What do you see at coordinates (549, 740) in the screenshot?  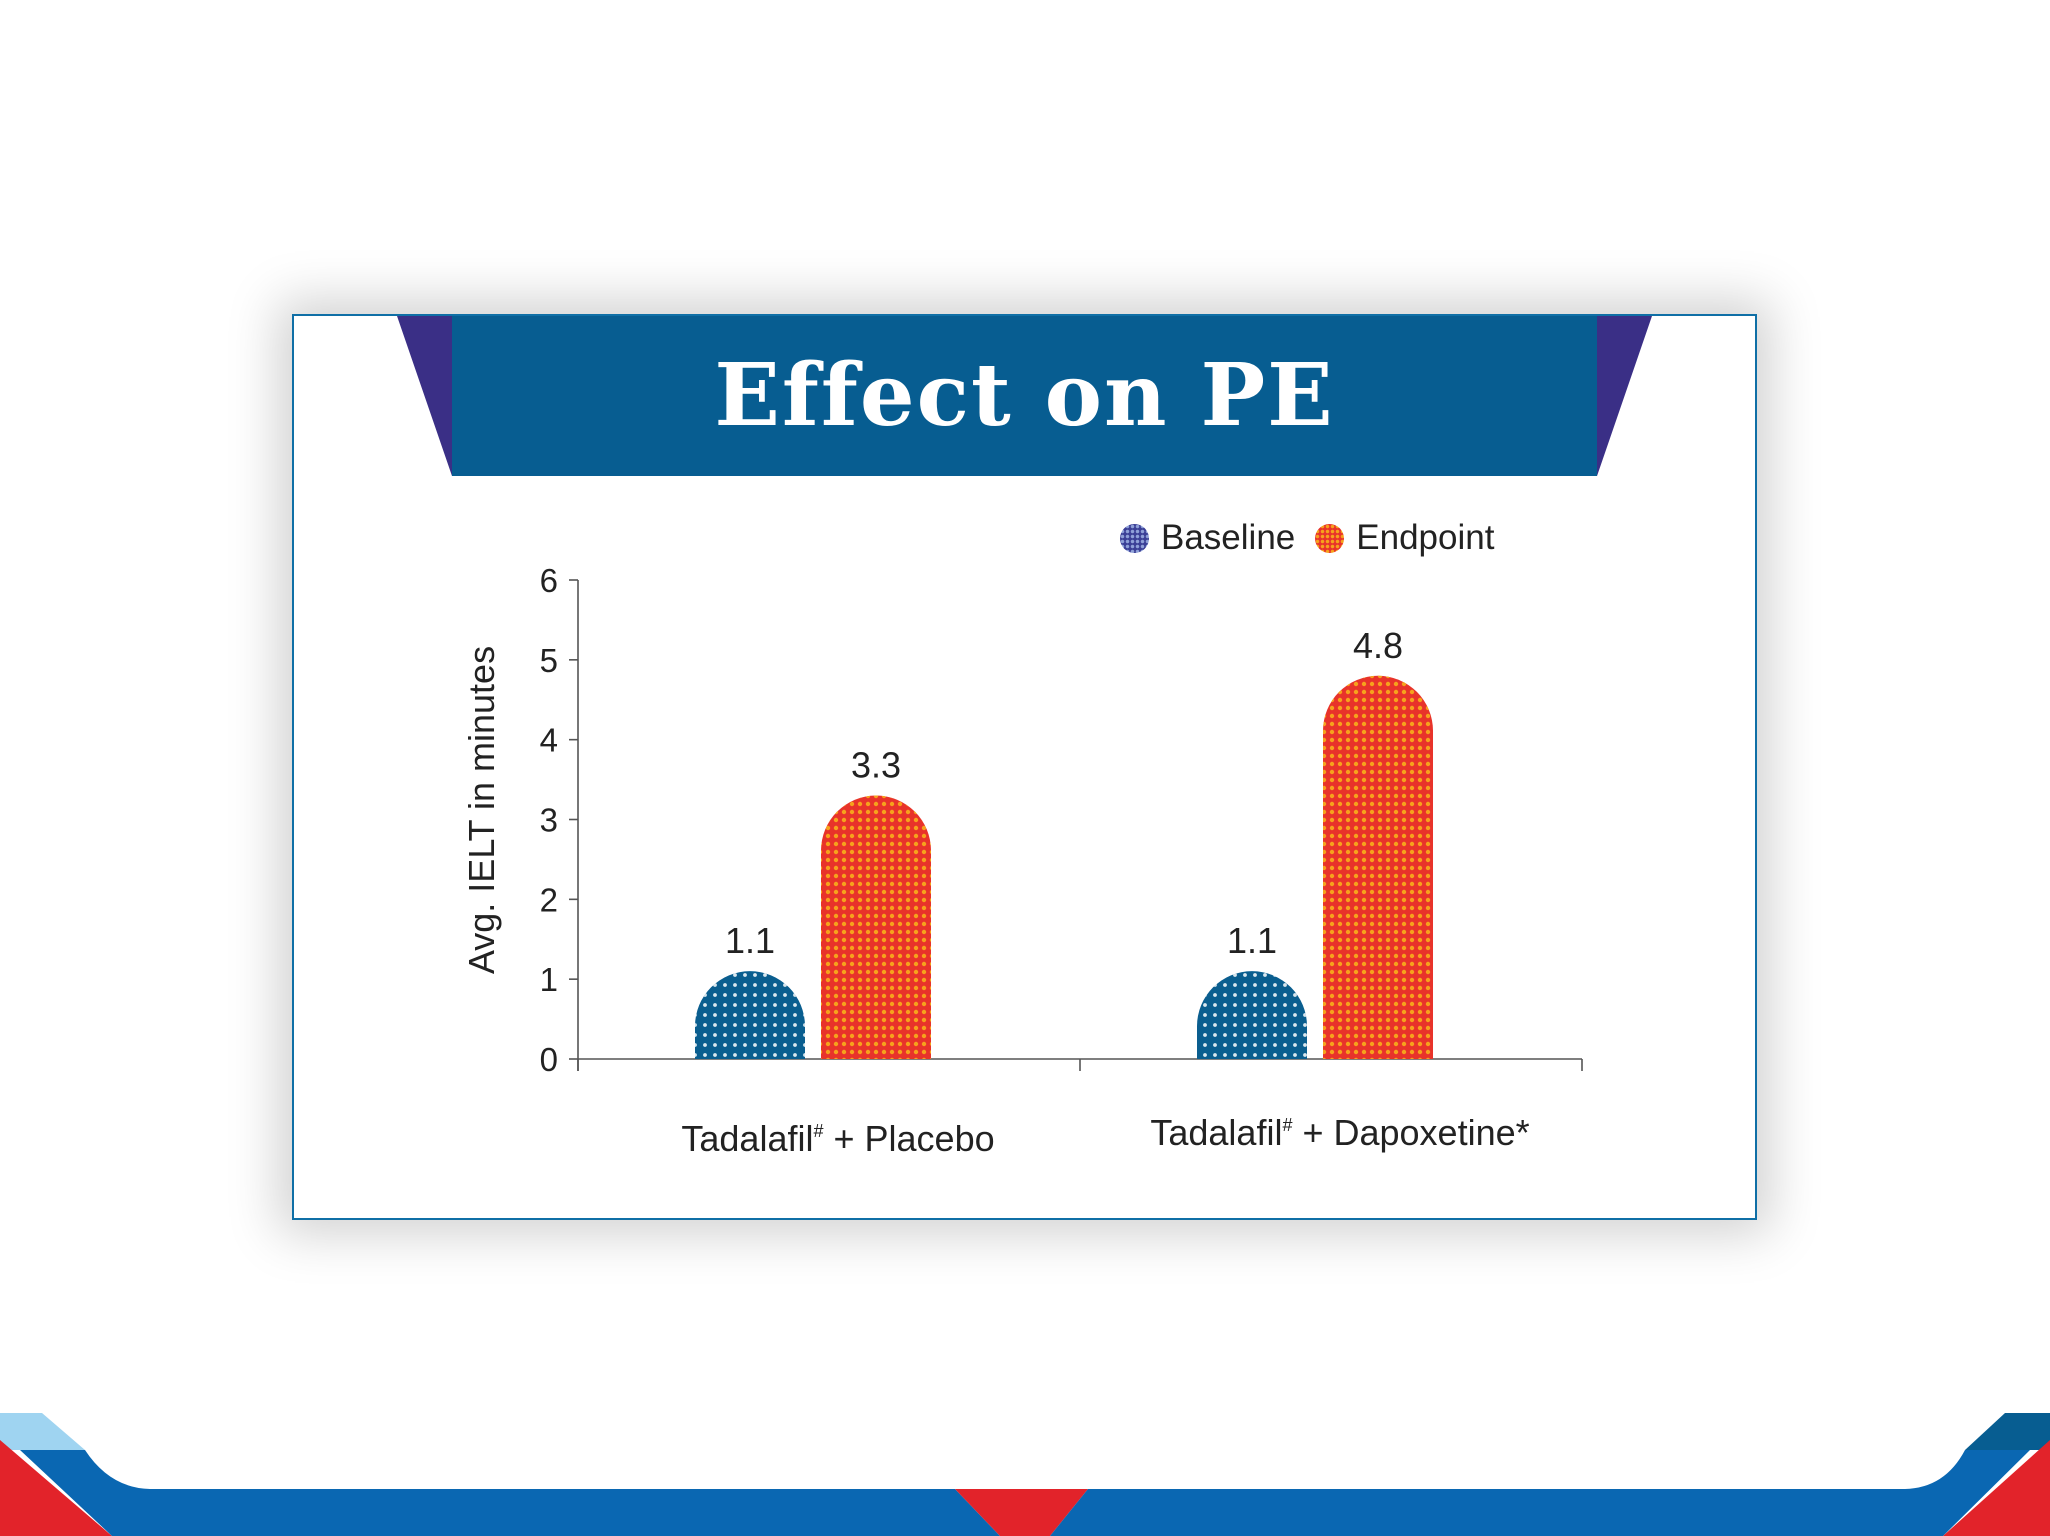 I see `y-tick-label: 4` at bounding box center [549, 740].